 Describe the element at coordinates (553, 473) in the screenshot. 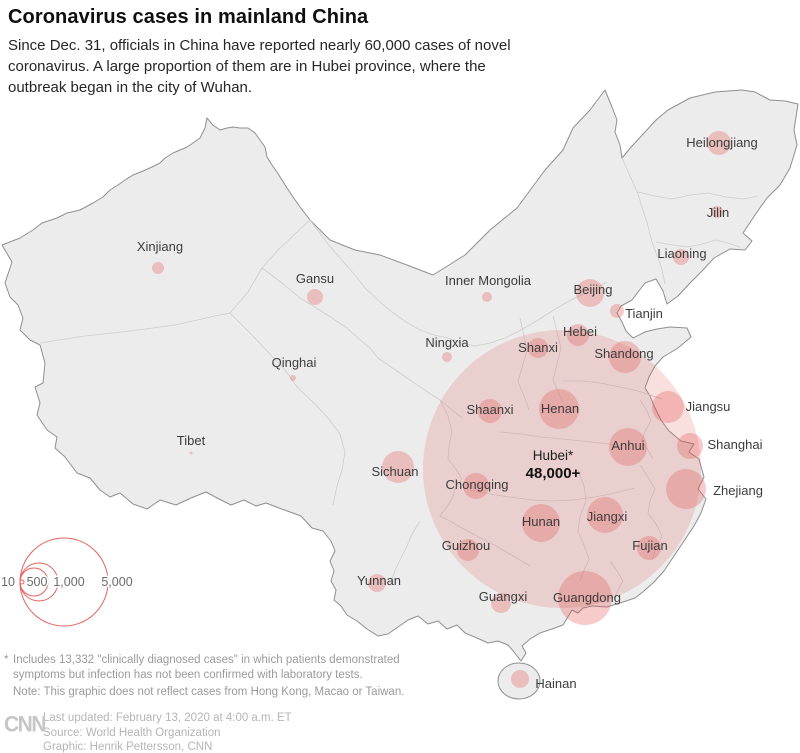

I see `hubei-case-count: 48,000+` at that location.